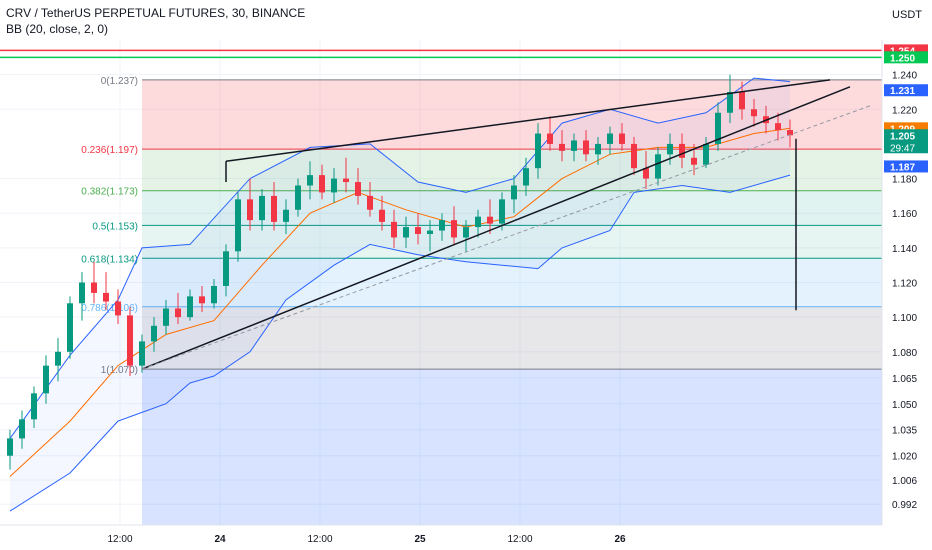 Image resolution: width=932 pixels, height=550 pixels. I want to click on price-tick-label: 1.220, so click(904, 110).